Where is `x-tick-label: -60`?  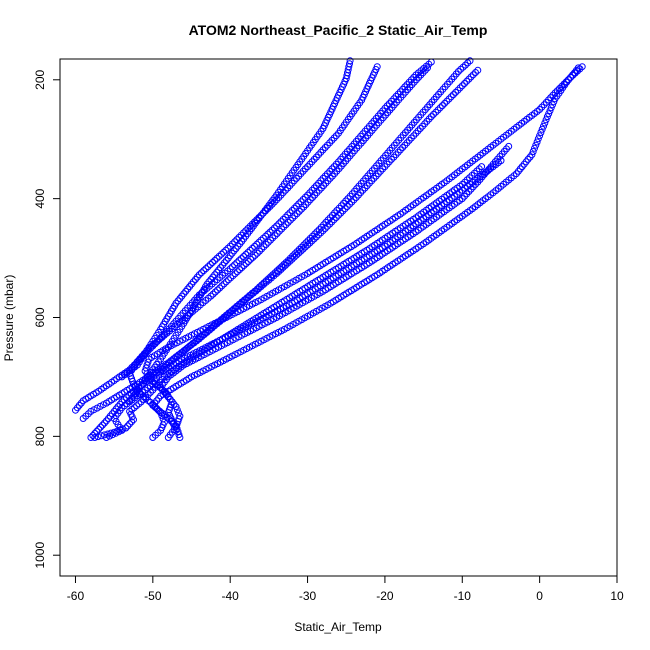
x-tick-label: -60 is located at coordinates (76, 596).